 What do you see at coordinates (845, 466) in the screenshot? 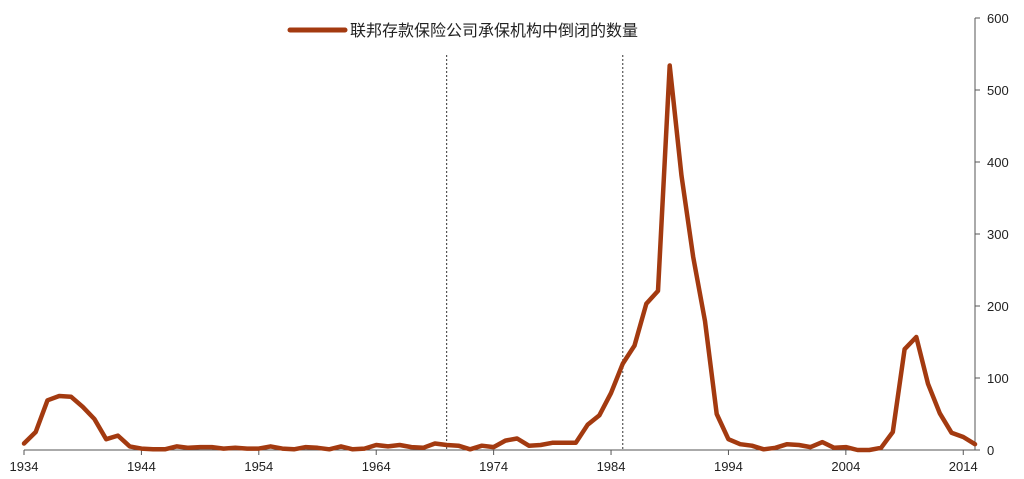
I see `x-tick-label: 2004` at bounding box center [845, 466].